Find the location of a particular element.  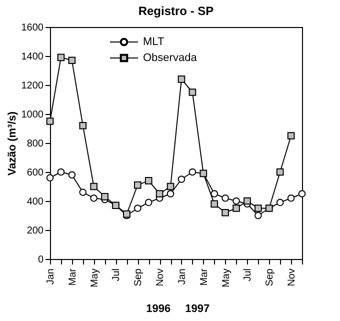

y-tick-label: 1000 is located at coordinates (32, 115).